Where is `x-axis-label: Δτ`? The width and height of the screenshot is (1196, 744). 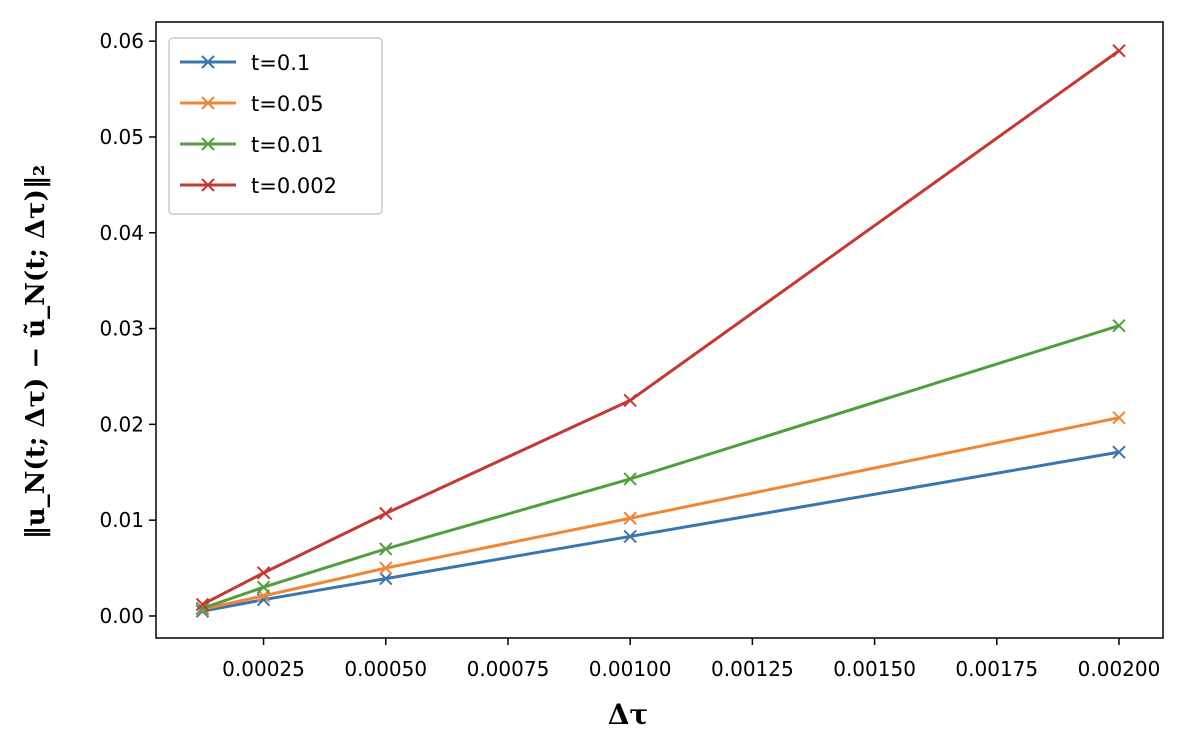 x-axis-label: Δτ is located at coordinates (628, 714).